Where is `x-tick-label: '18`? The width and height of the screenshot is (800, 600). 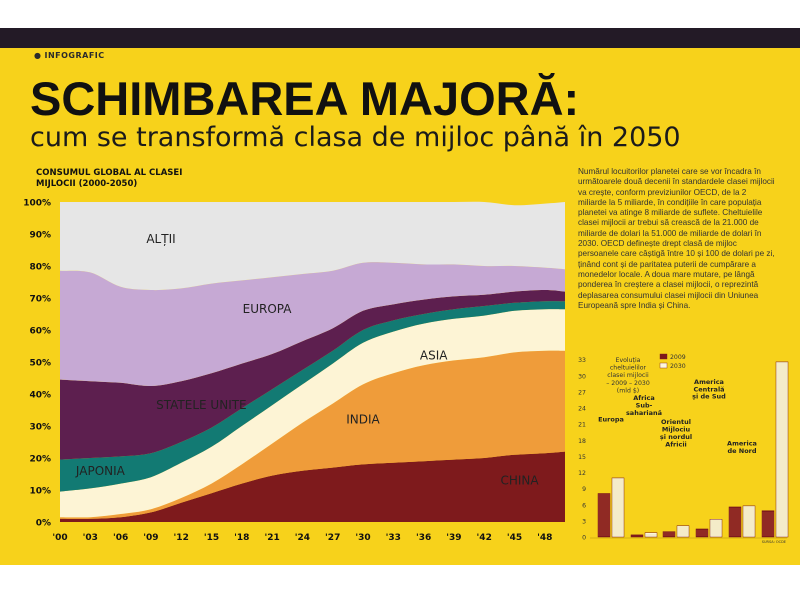
x-tick-label: '18 is located at coordinates (241, 538).